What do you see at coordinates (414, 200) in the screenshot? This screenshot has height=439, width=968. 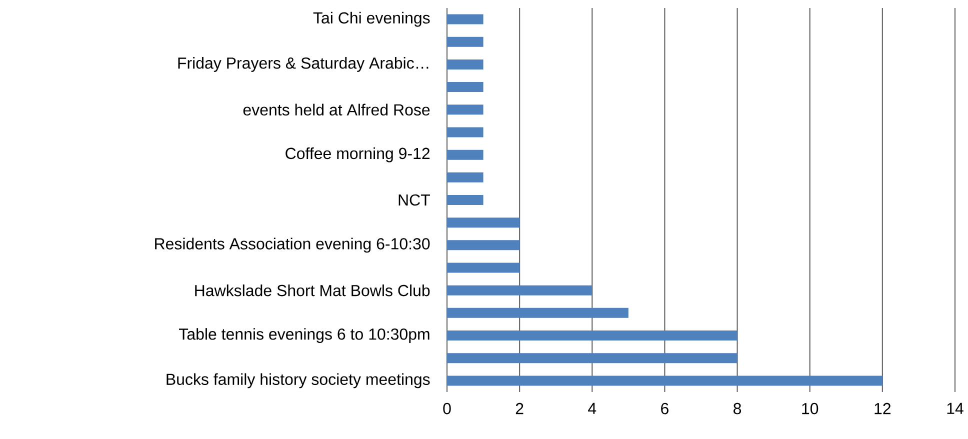 I see `y-tick-label: NCT` at bounding box center [414, 200].